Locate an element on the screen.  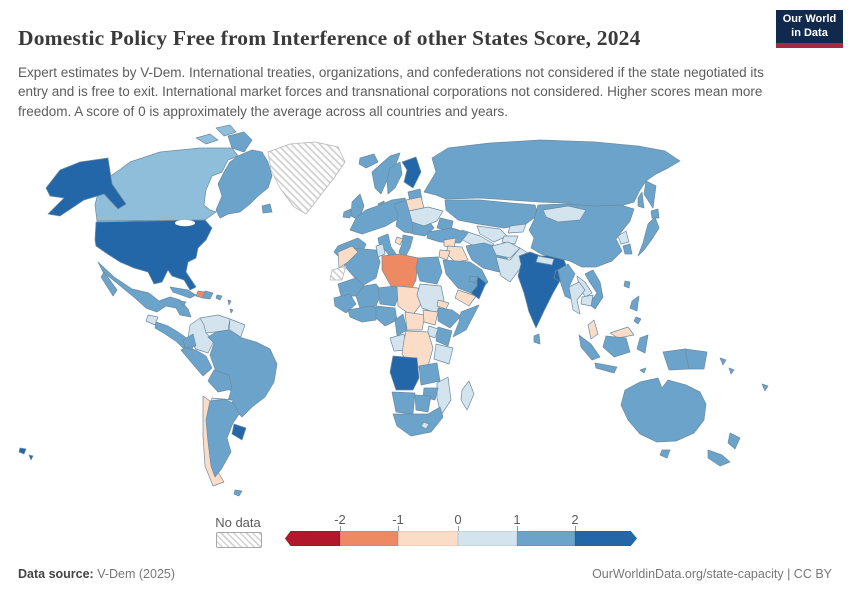
country-new-zealand-north is located at coordinates (734, 441).